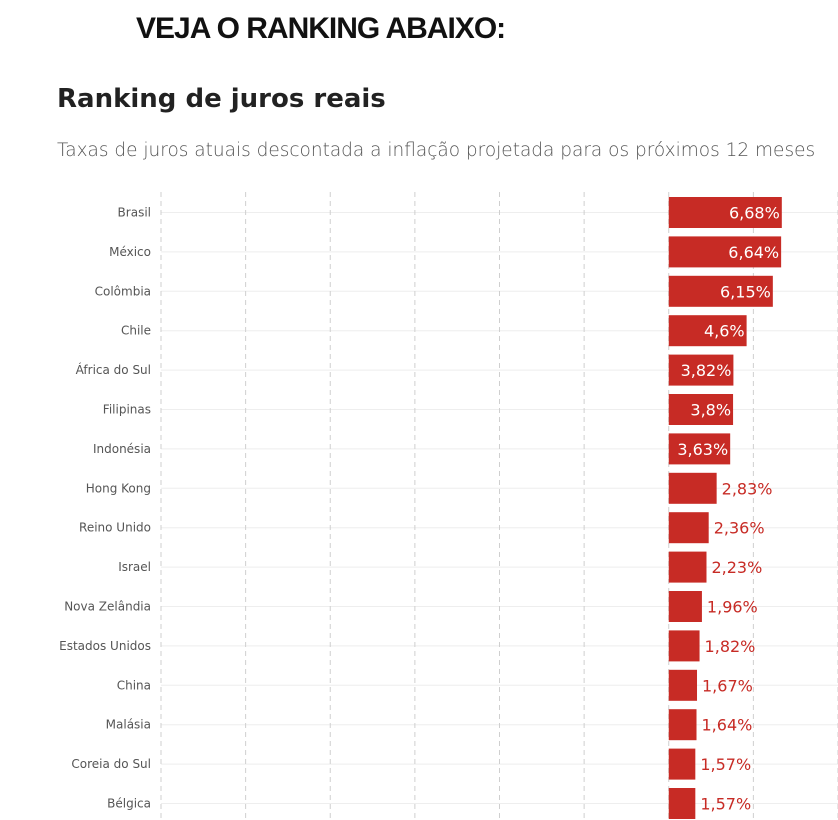 The height and width of the screenshot is (820, 838). What do you see at coordinates (122, 449) in the screenshot?
I see `category-label: Indonésia` at bounding box center [122, 449].